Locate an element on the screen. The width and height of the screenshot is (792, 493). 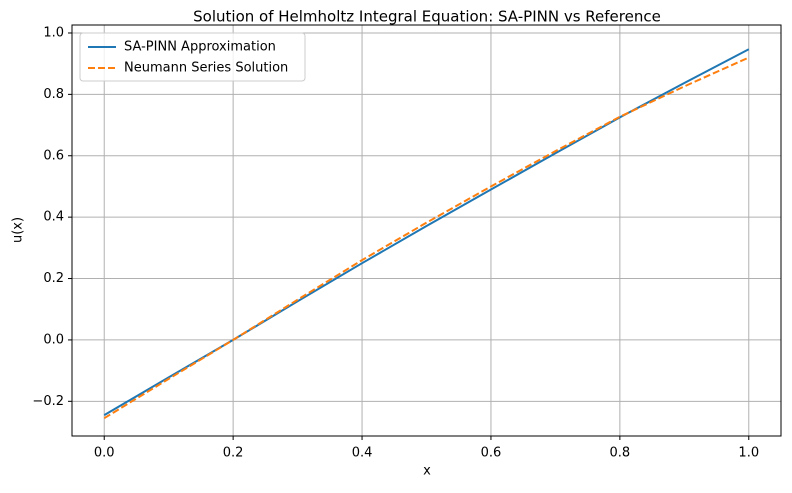
x-tick-label: 0.0 is located at coordinates (104, 453).